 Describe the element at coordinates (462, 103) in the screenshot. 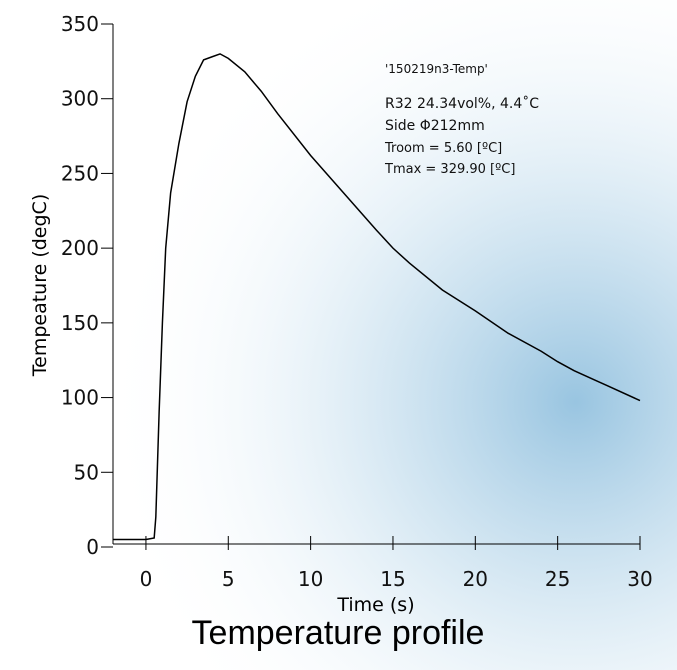

I see `annotation: R32 24.34vol%, 4.4˚C` at that location.